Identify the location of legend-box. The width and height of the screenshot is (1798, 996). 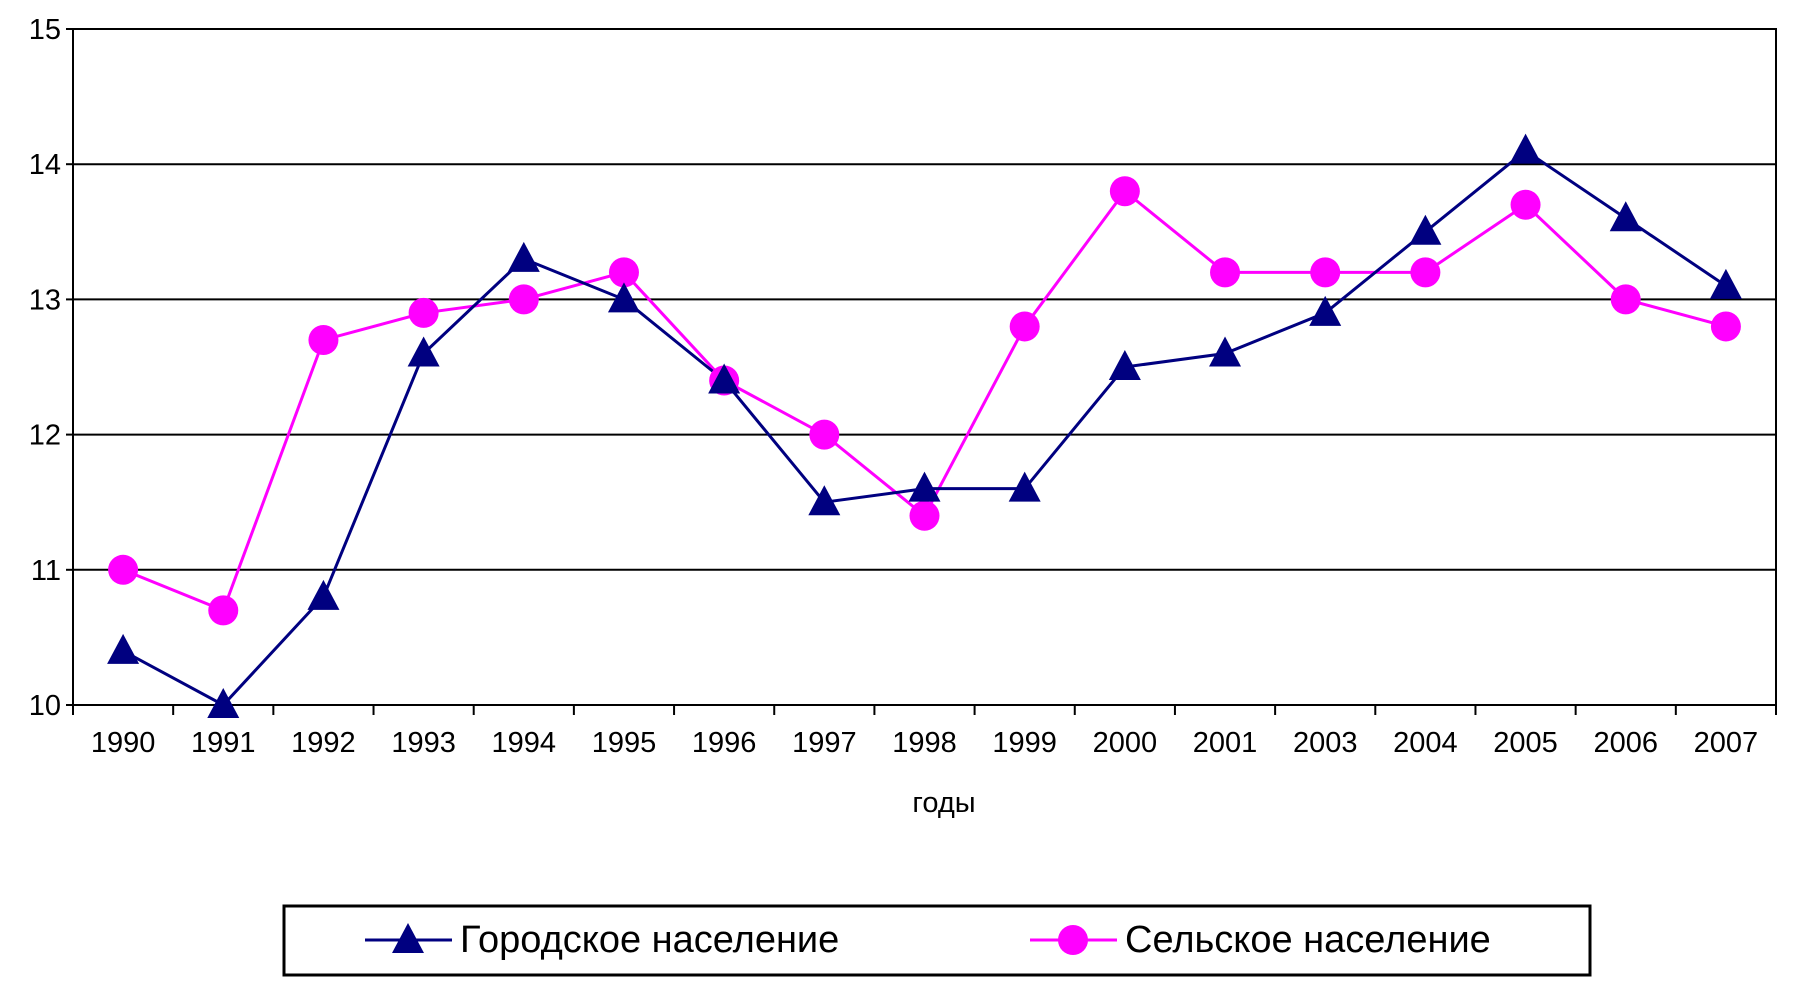
(937, 940).